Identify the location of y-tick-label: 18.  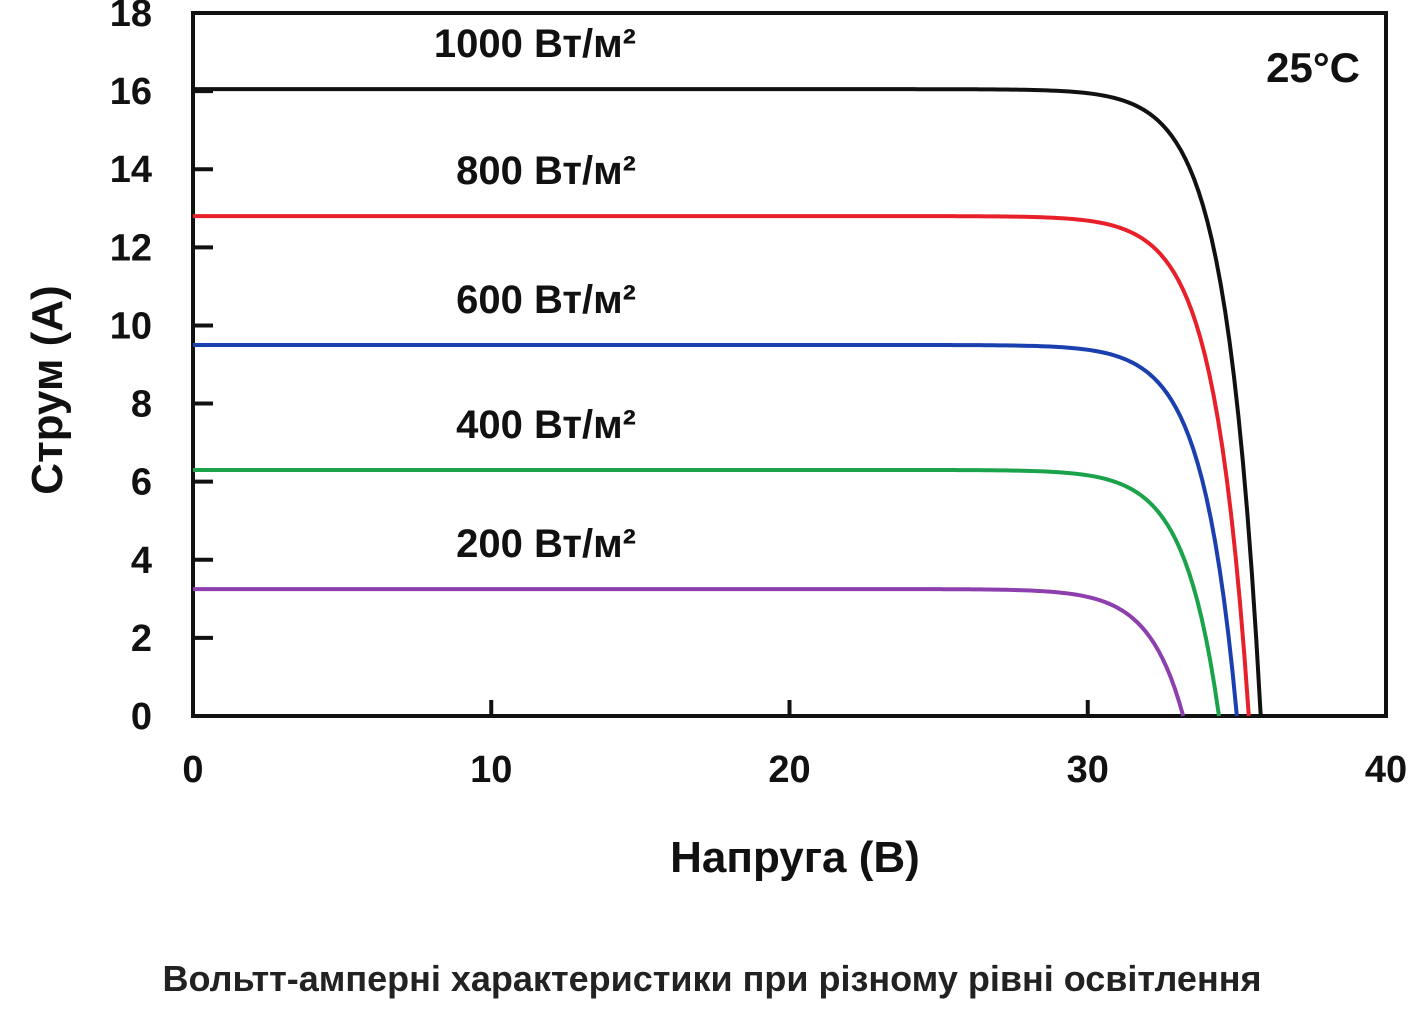
(131, 17).